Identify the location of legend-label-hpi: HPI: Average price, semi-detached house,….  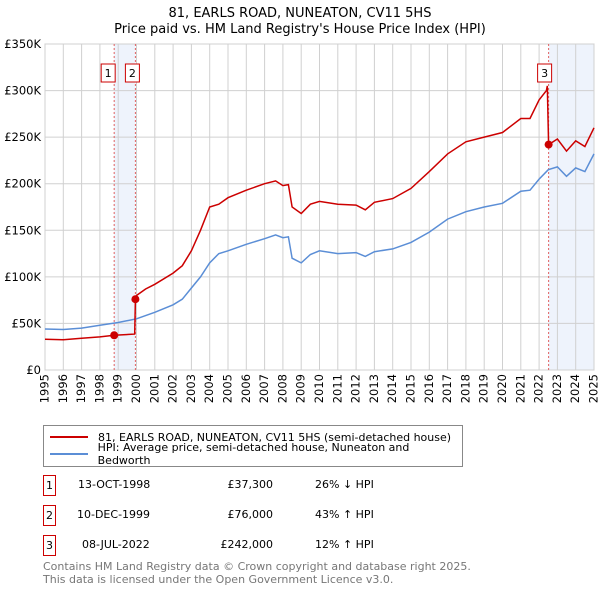
(253, 454).